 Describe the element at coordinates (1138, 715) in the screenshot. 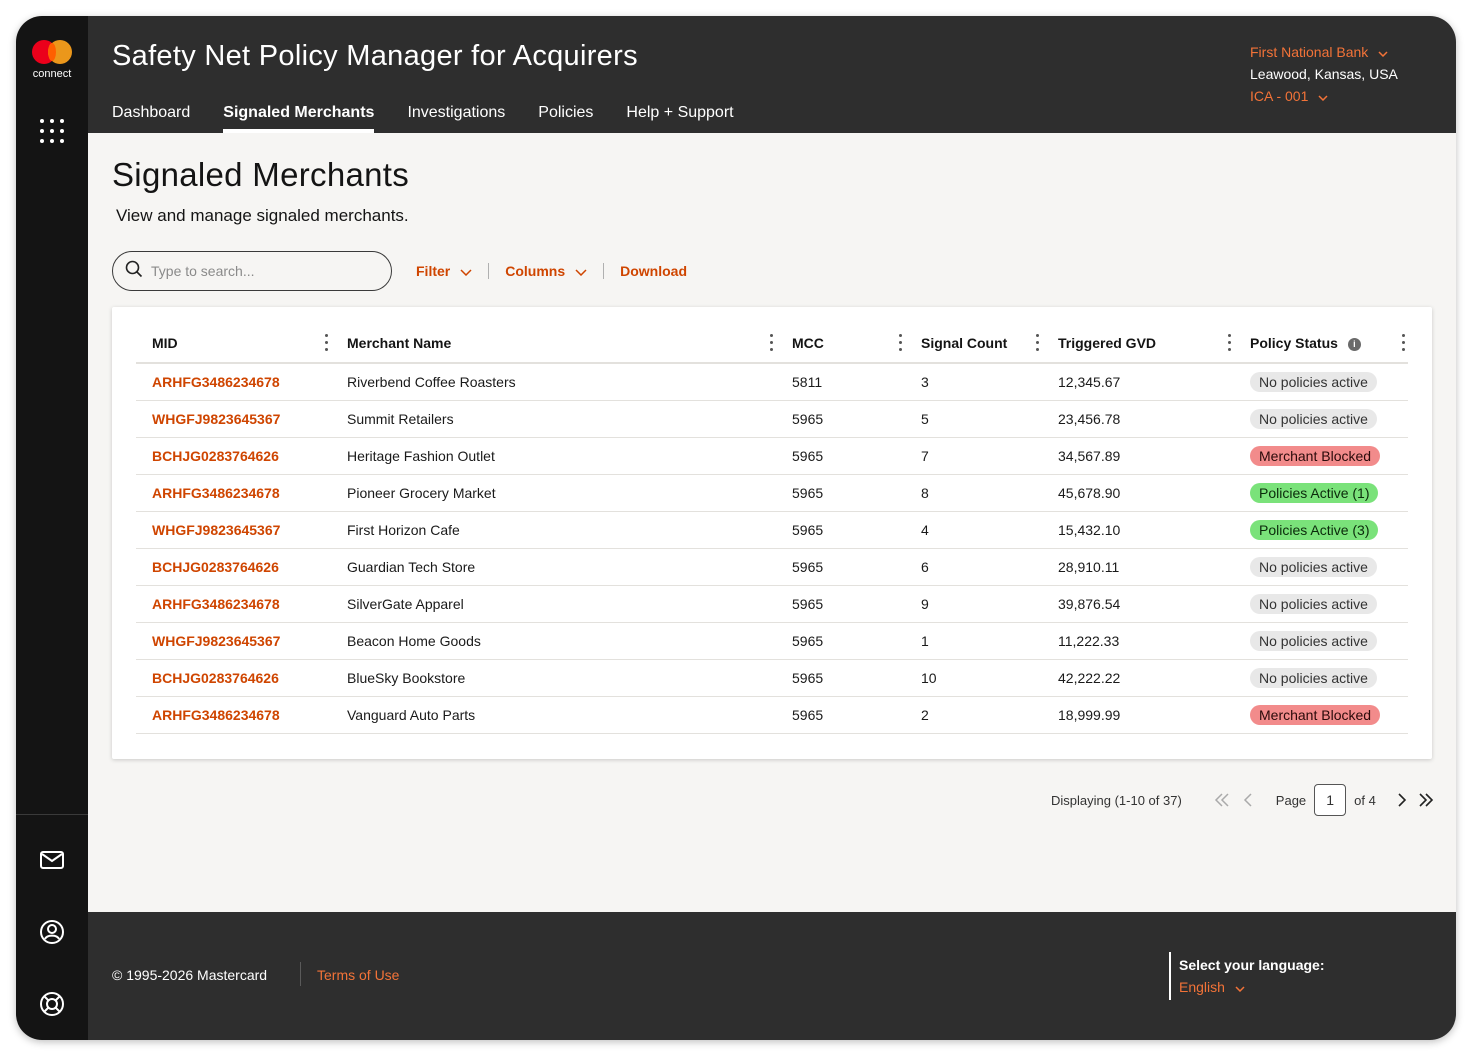

I see `table-cell: 18,999.99` at that location.